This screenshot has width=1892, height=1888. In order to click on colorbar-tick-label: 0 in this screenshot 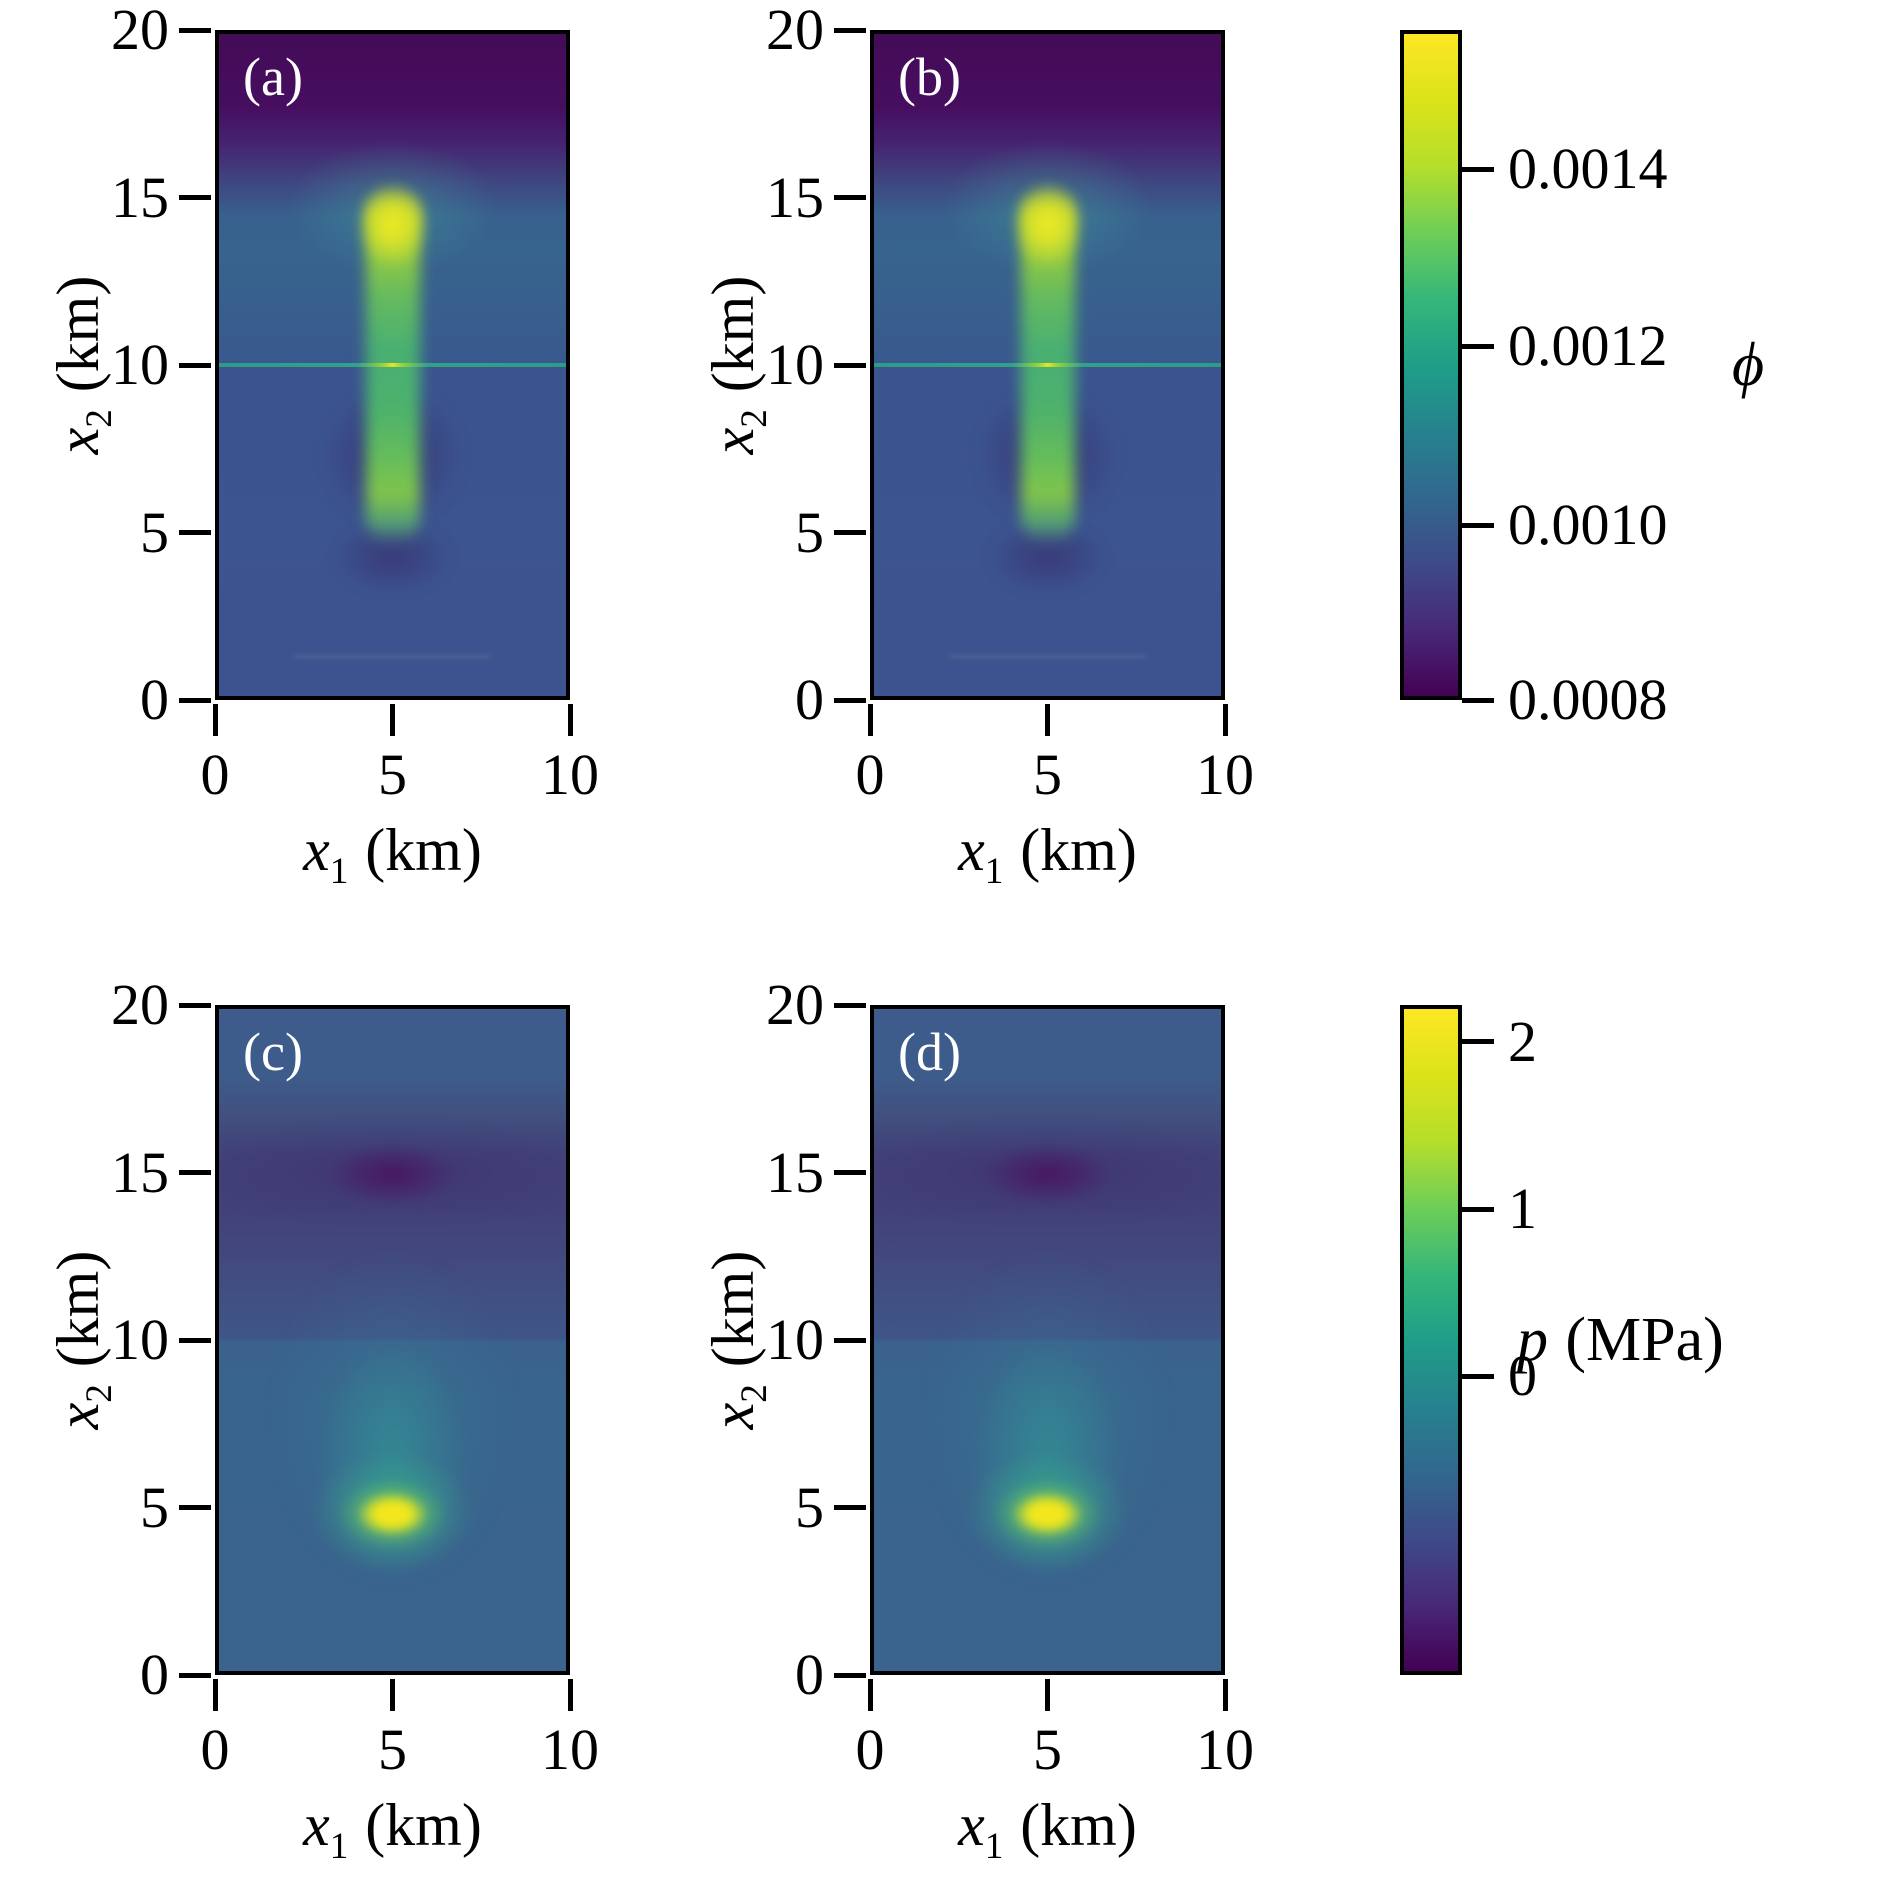, I will do `click(1522, 1376)`.